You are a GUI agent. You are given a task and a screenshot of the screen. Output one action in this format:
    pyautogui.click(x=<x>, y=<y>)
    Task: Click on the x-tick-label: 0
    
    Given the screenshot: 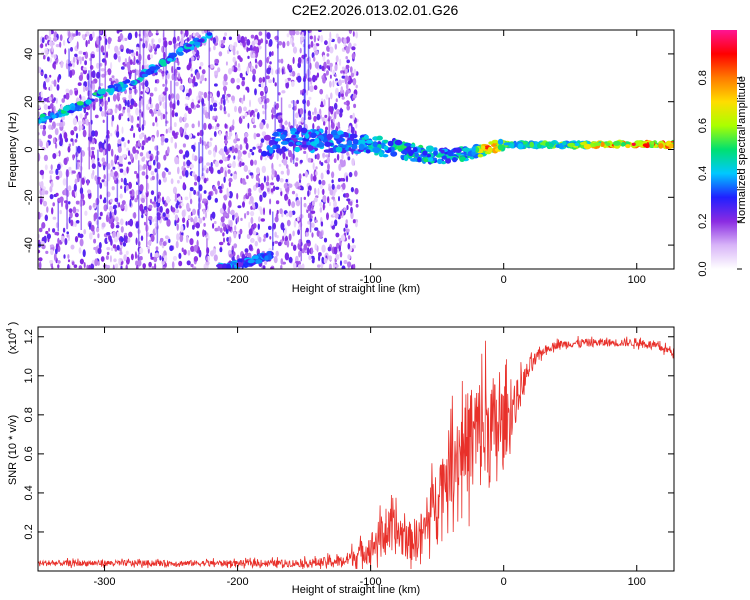 What is the action you would take?
    pyautogui.click(x=504, y=280)
    